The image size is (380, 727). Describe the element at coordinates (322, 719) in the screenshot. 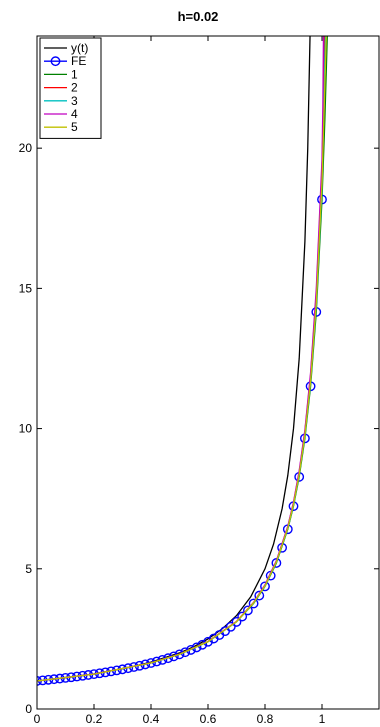

I see `x-tick-label: 1` at that location.